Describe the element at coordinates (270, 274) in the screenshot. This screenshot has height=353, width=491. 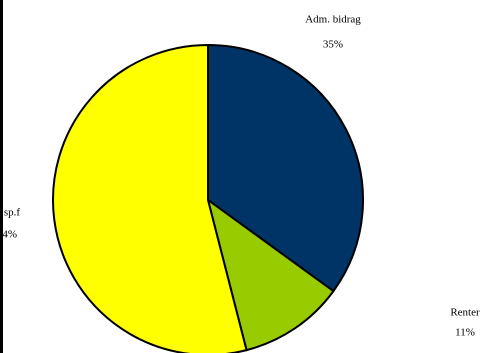
I see `pie-slice` at that location.